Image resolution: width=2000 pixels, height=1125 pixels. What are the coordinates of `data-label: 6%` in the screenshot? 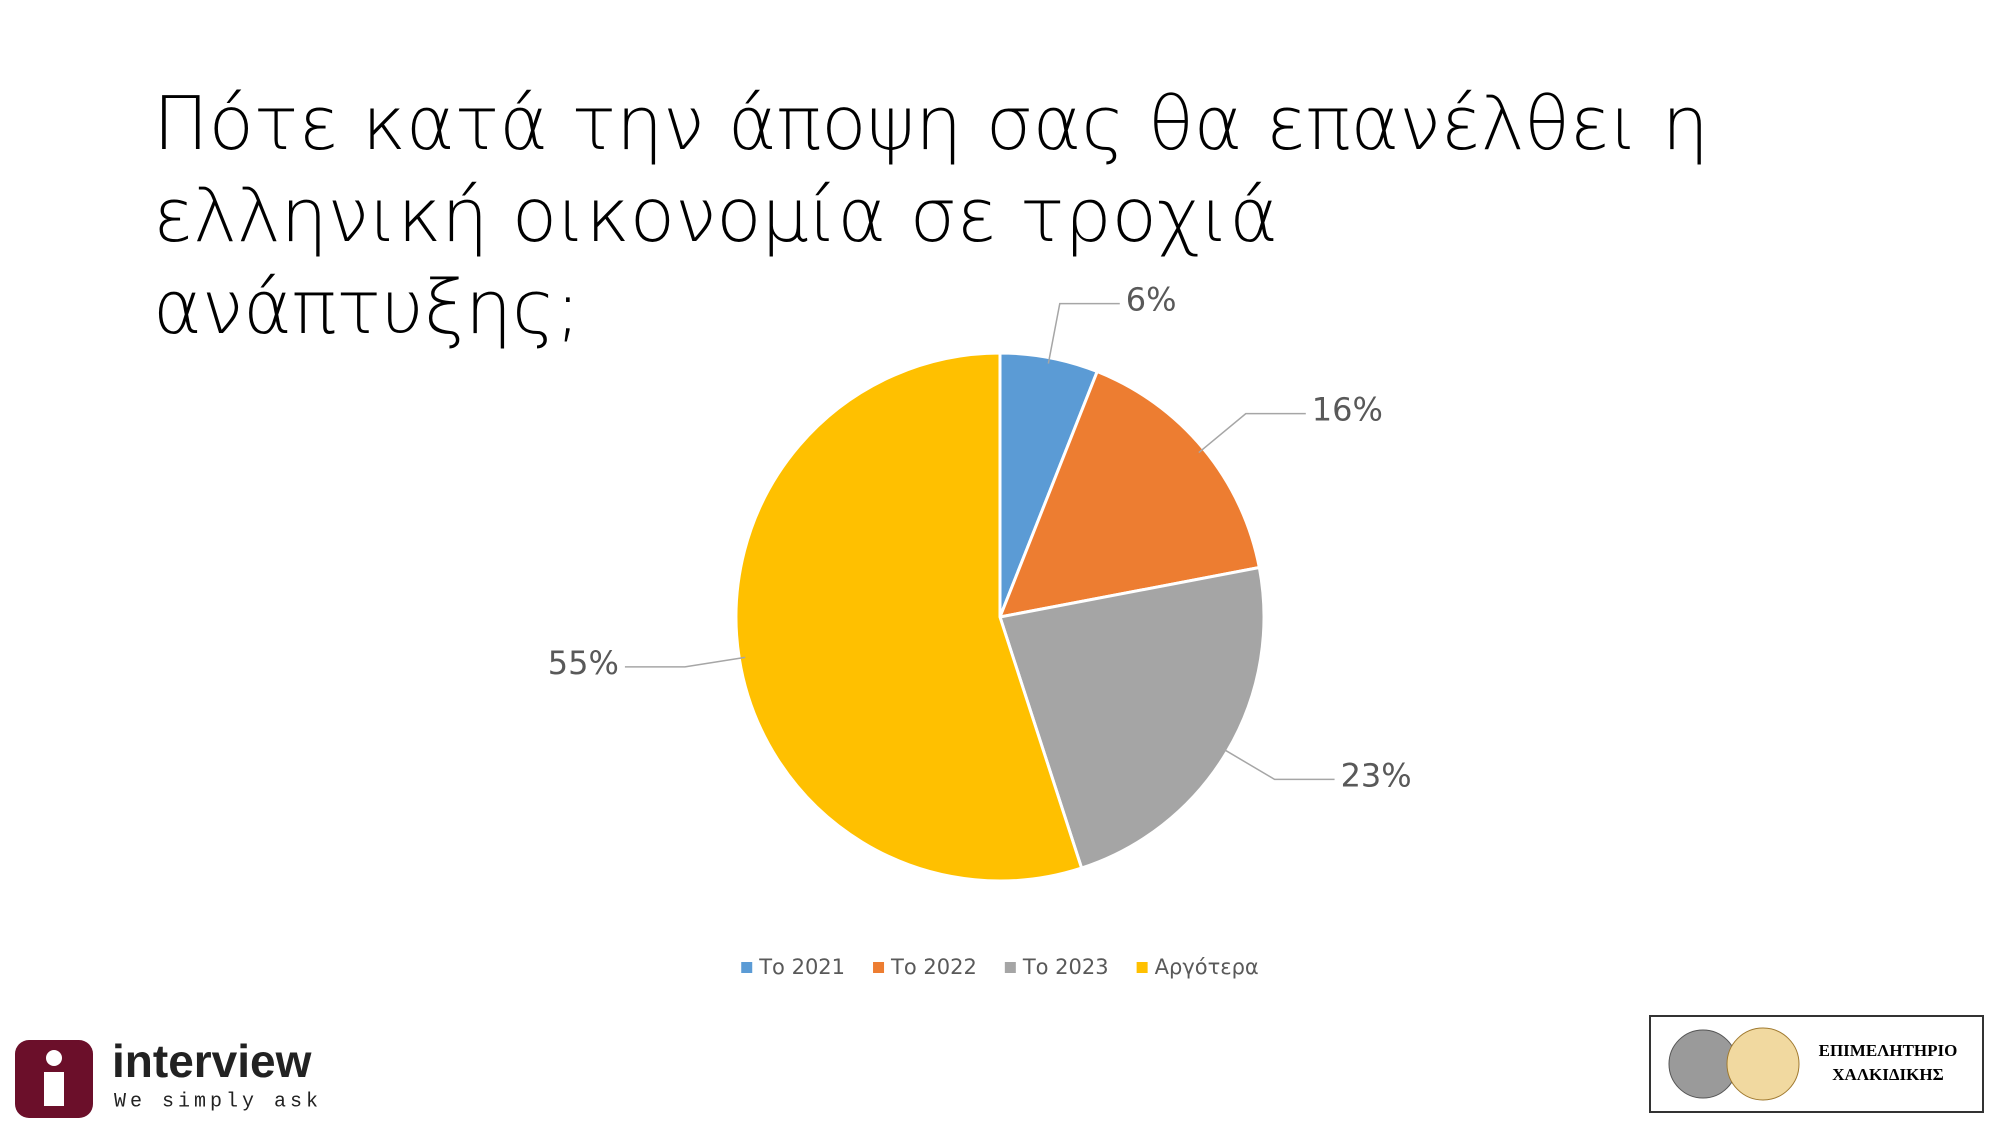 It's located at (1151, 300).